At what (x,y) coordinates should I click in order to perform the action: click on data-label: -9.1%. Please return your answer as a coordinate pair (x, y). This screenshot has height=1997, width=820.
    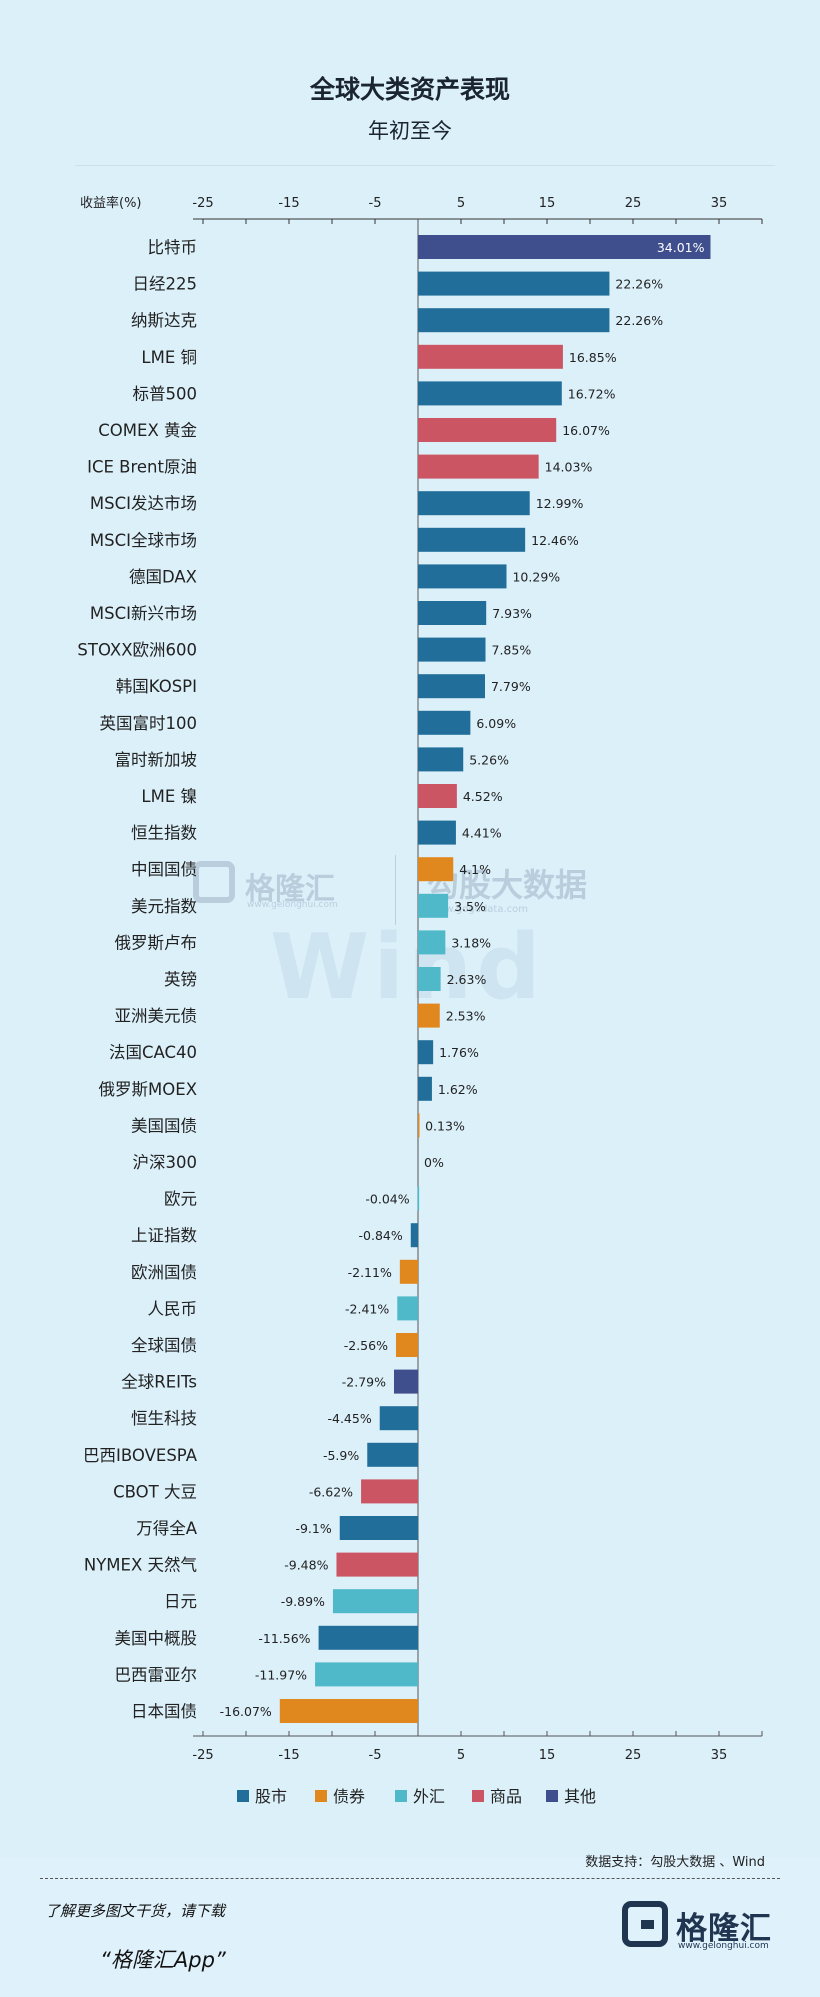
    Looking at the image, I should click on (313, 1528).